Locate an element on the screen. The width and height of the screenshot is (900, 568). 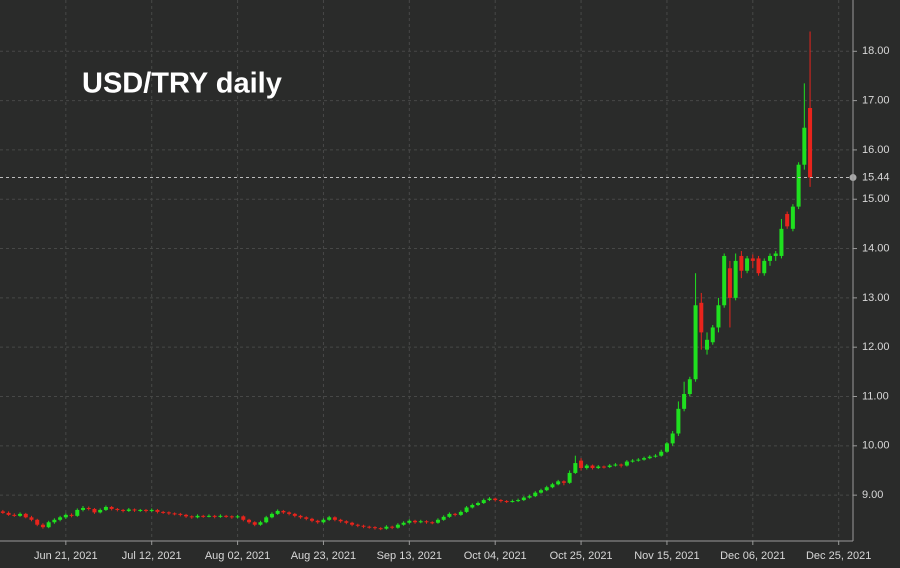
y-tick-label: 13.00 is located at coordinates (876, 298).